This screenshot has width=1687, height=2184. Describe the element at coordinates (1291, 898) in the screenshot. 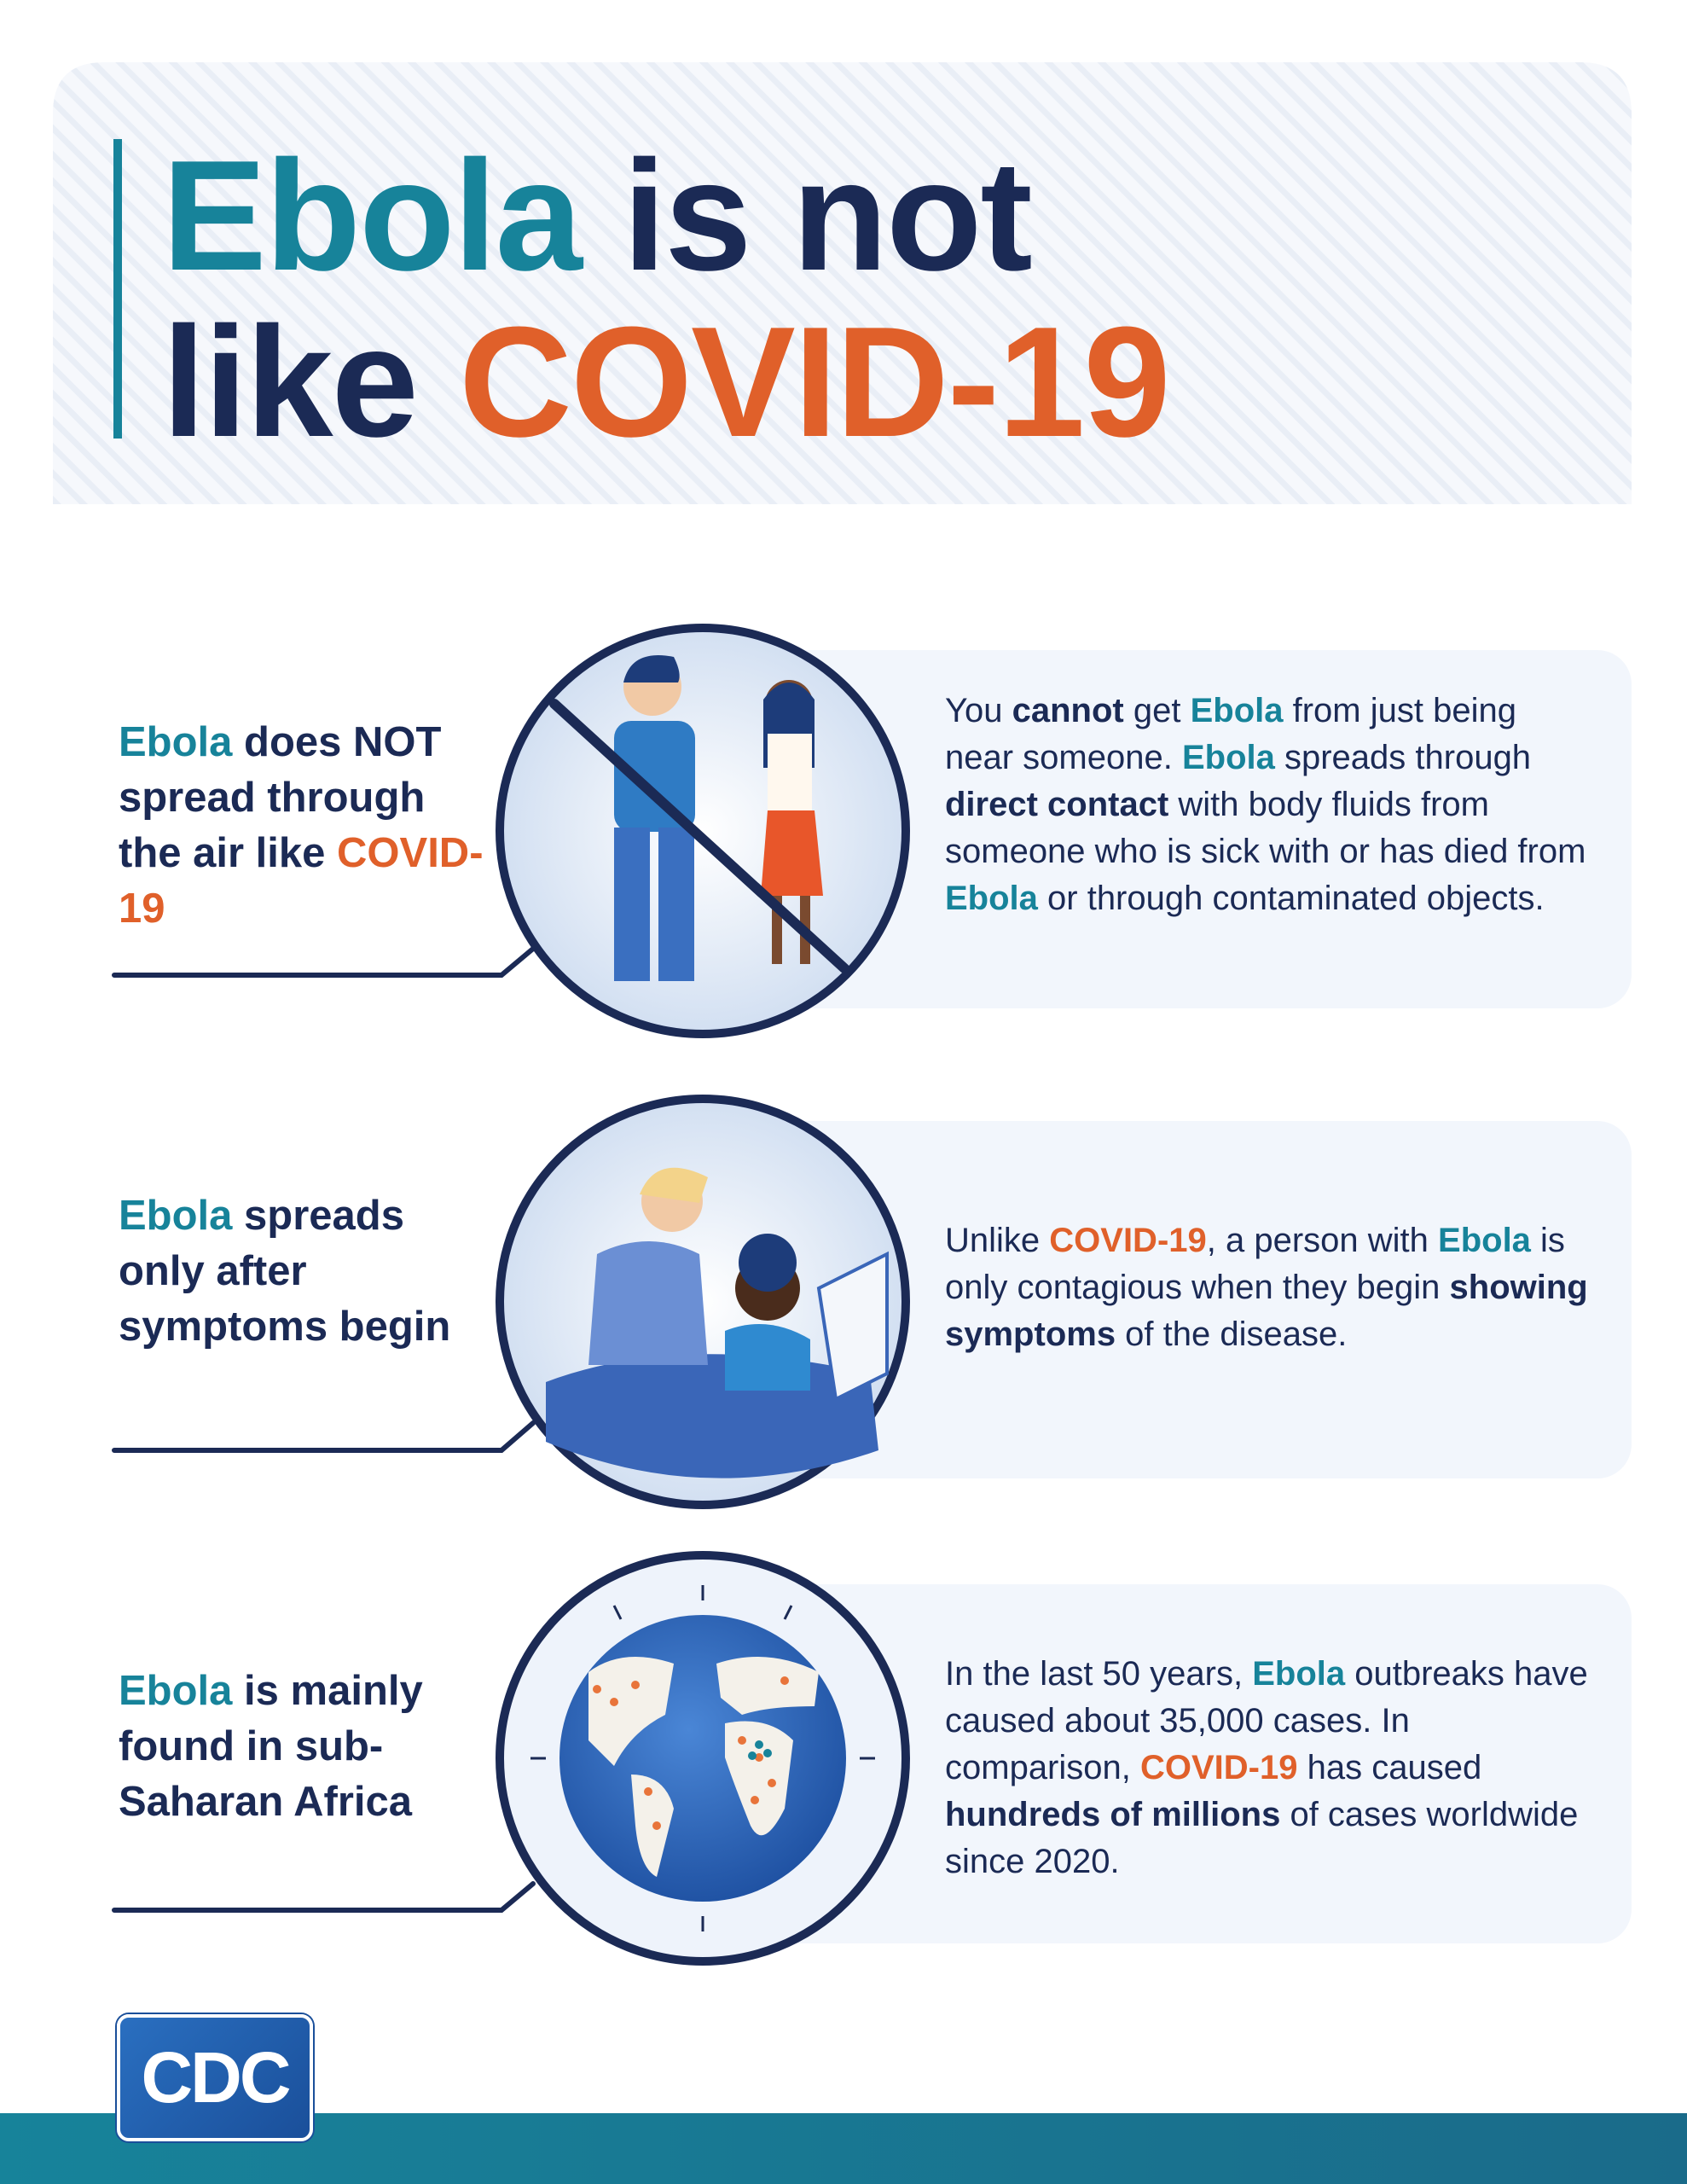

I see `text-segment: or through contaminated objects.` at that location.